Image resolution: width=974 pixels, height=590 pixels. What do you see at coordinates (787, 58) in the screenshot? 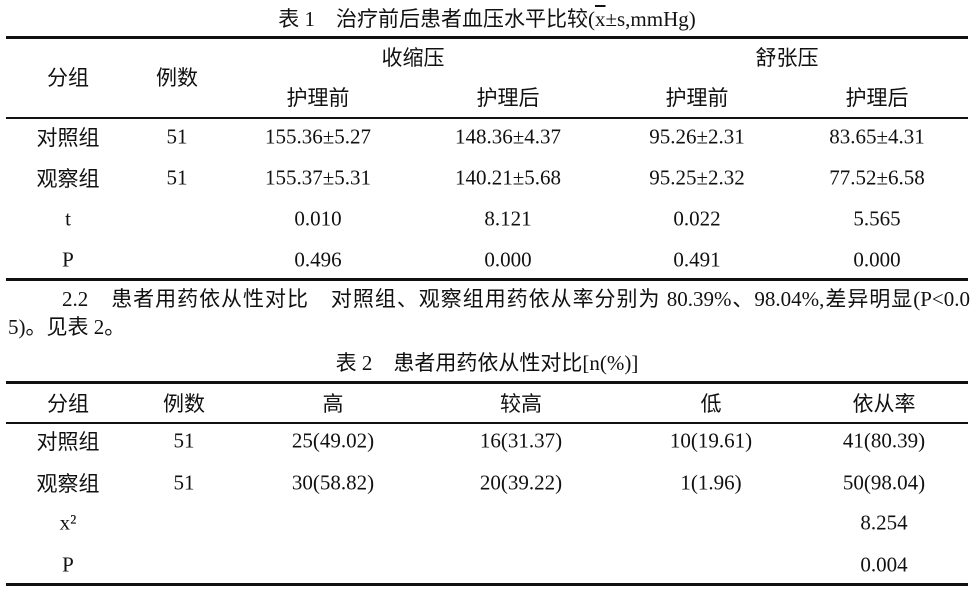
I see `header-cell: 舒张压` at bounding box center [787, 58].